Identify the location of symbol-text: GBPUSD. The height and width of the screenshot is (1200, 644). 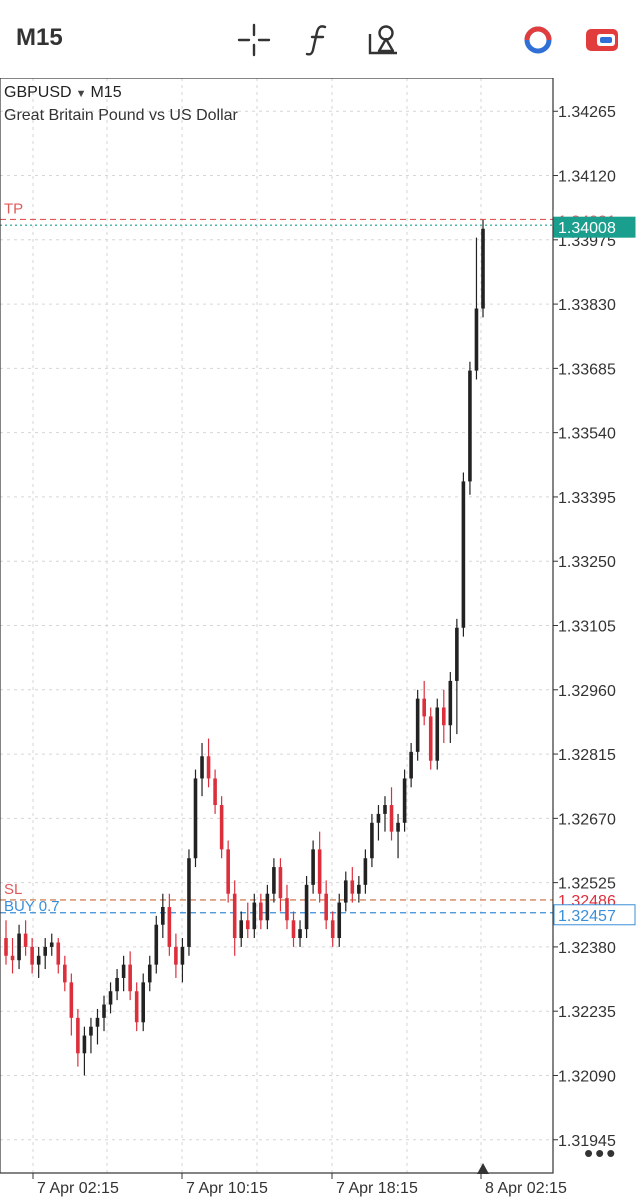
(38, 92).